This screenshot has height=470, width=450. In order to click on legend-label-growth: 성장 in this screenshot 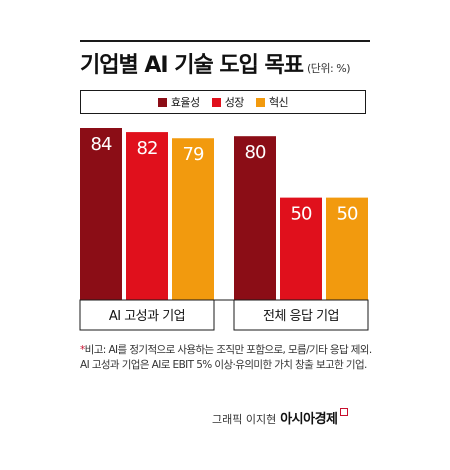, I will do `click(234, 102)`.